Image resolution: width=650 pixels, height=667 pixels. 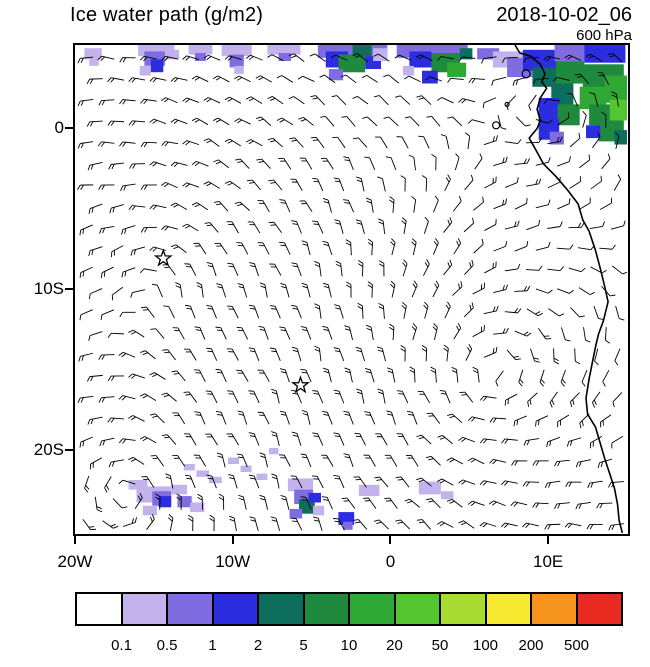 What do you see at coordinates (531, 645) in the screenshot?
I see `colorbar-tick-label: 200` at bounding box center [531, 645].